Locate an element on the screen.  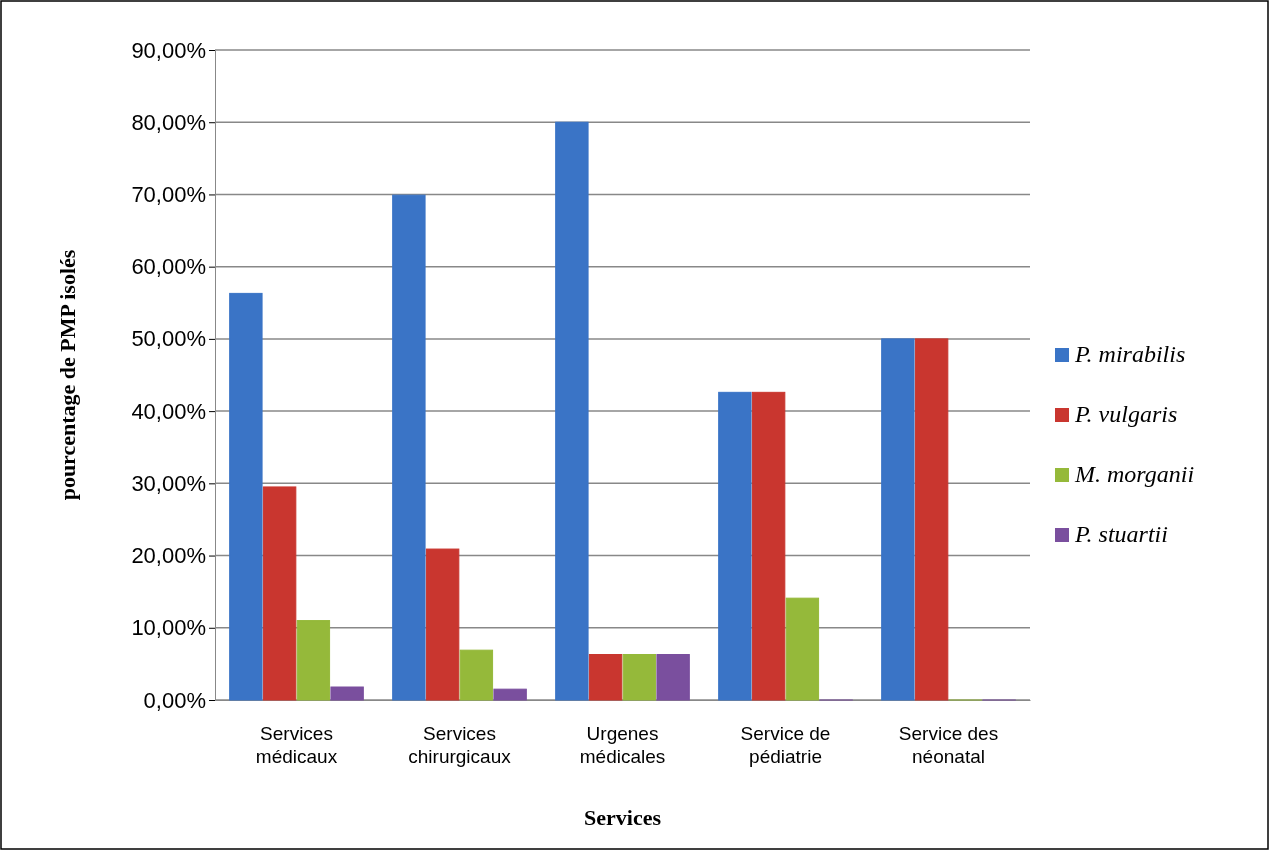
legend-label: P. stuartii is located at coordinates (1121, 534).